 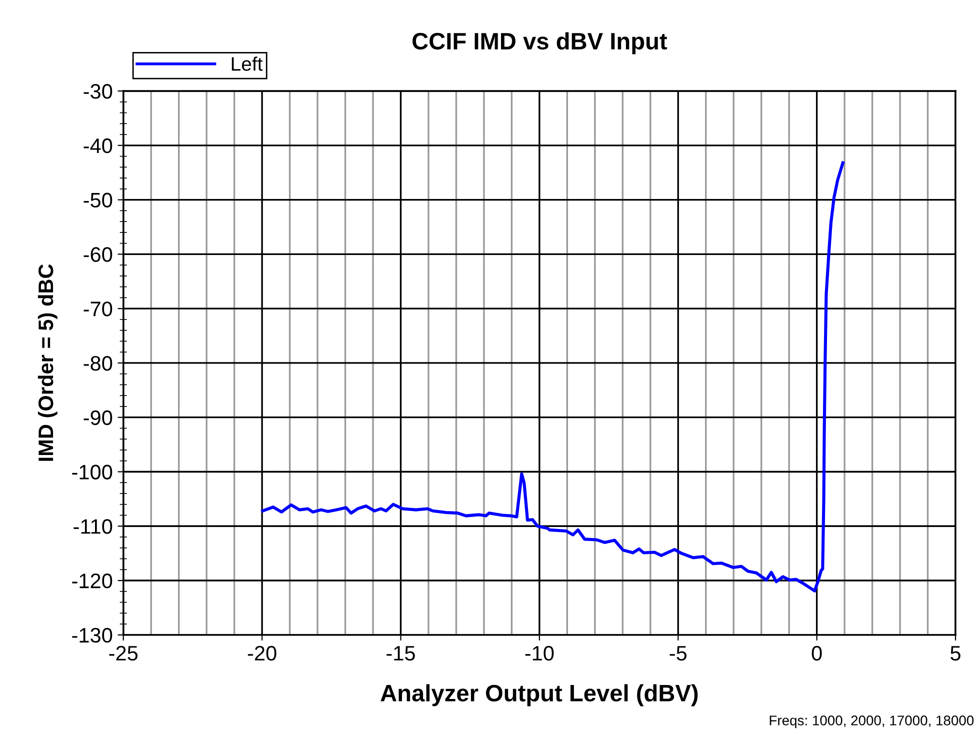 What do you see at coordinates (98, 146) in the screenshot?
I see `y-tick-label: -40` at bounding box center [98, 146].